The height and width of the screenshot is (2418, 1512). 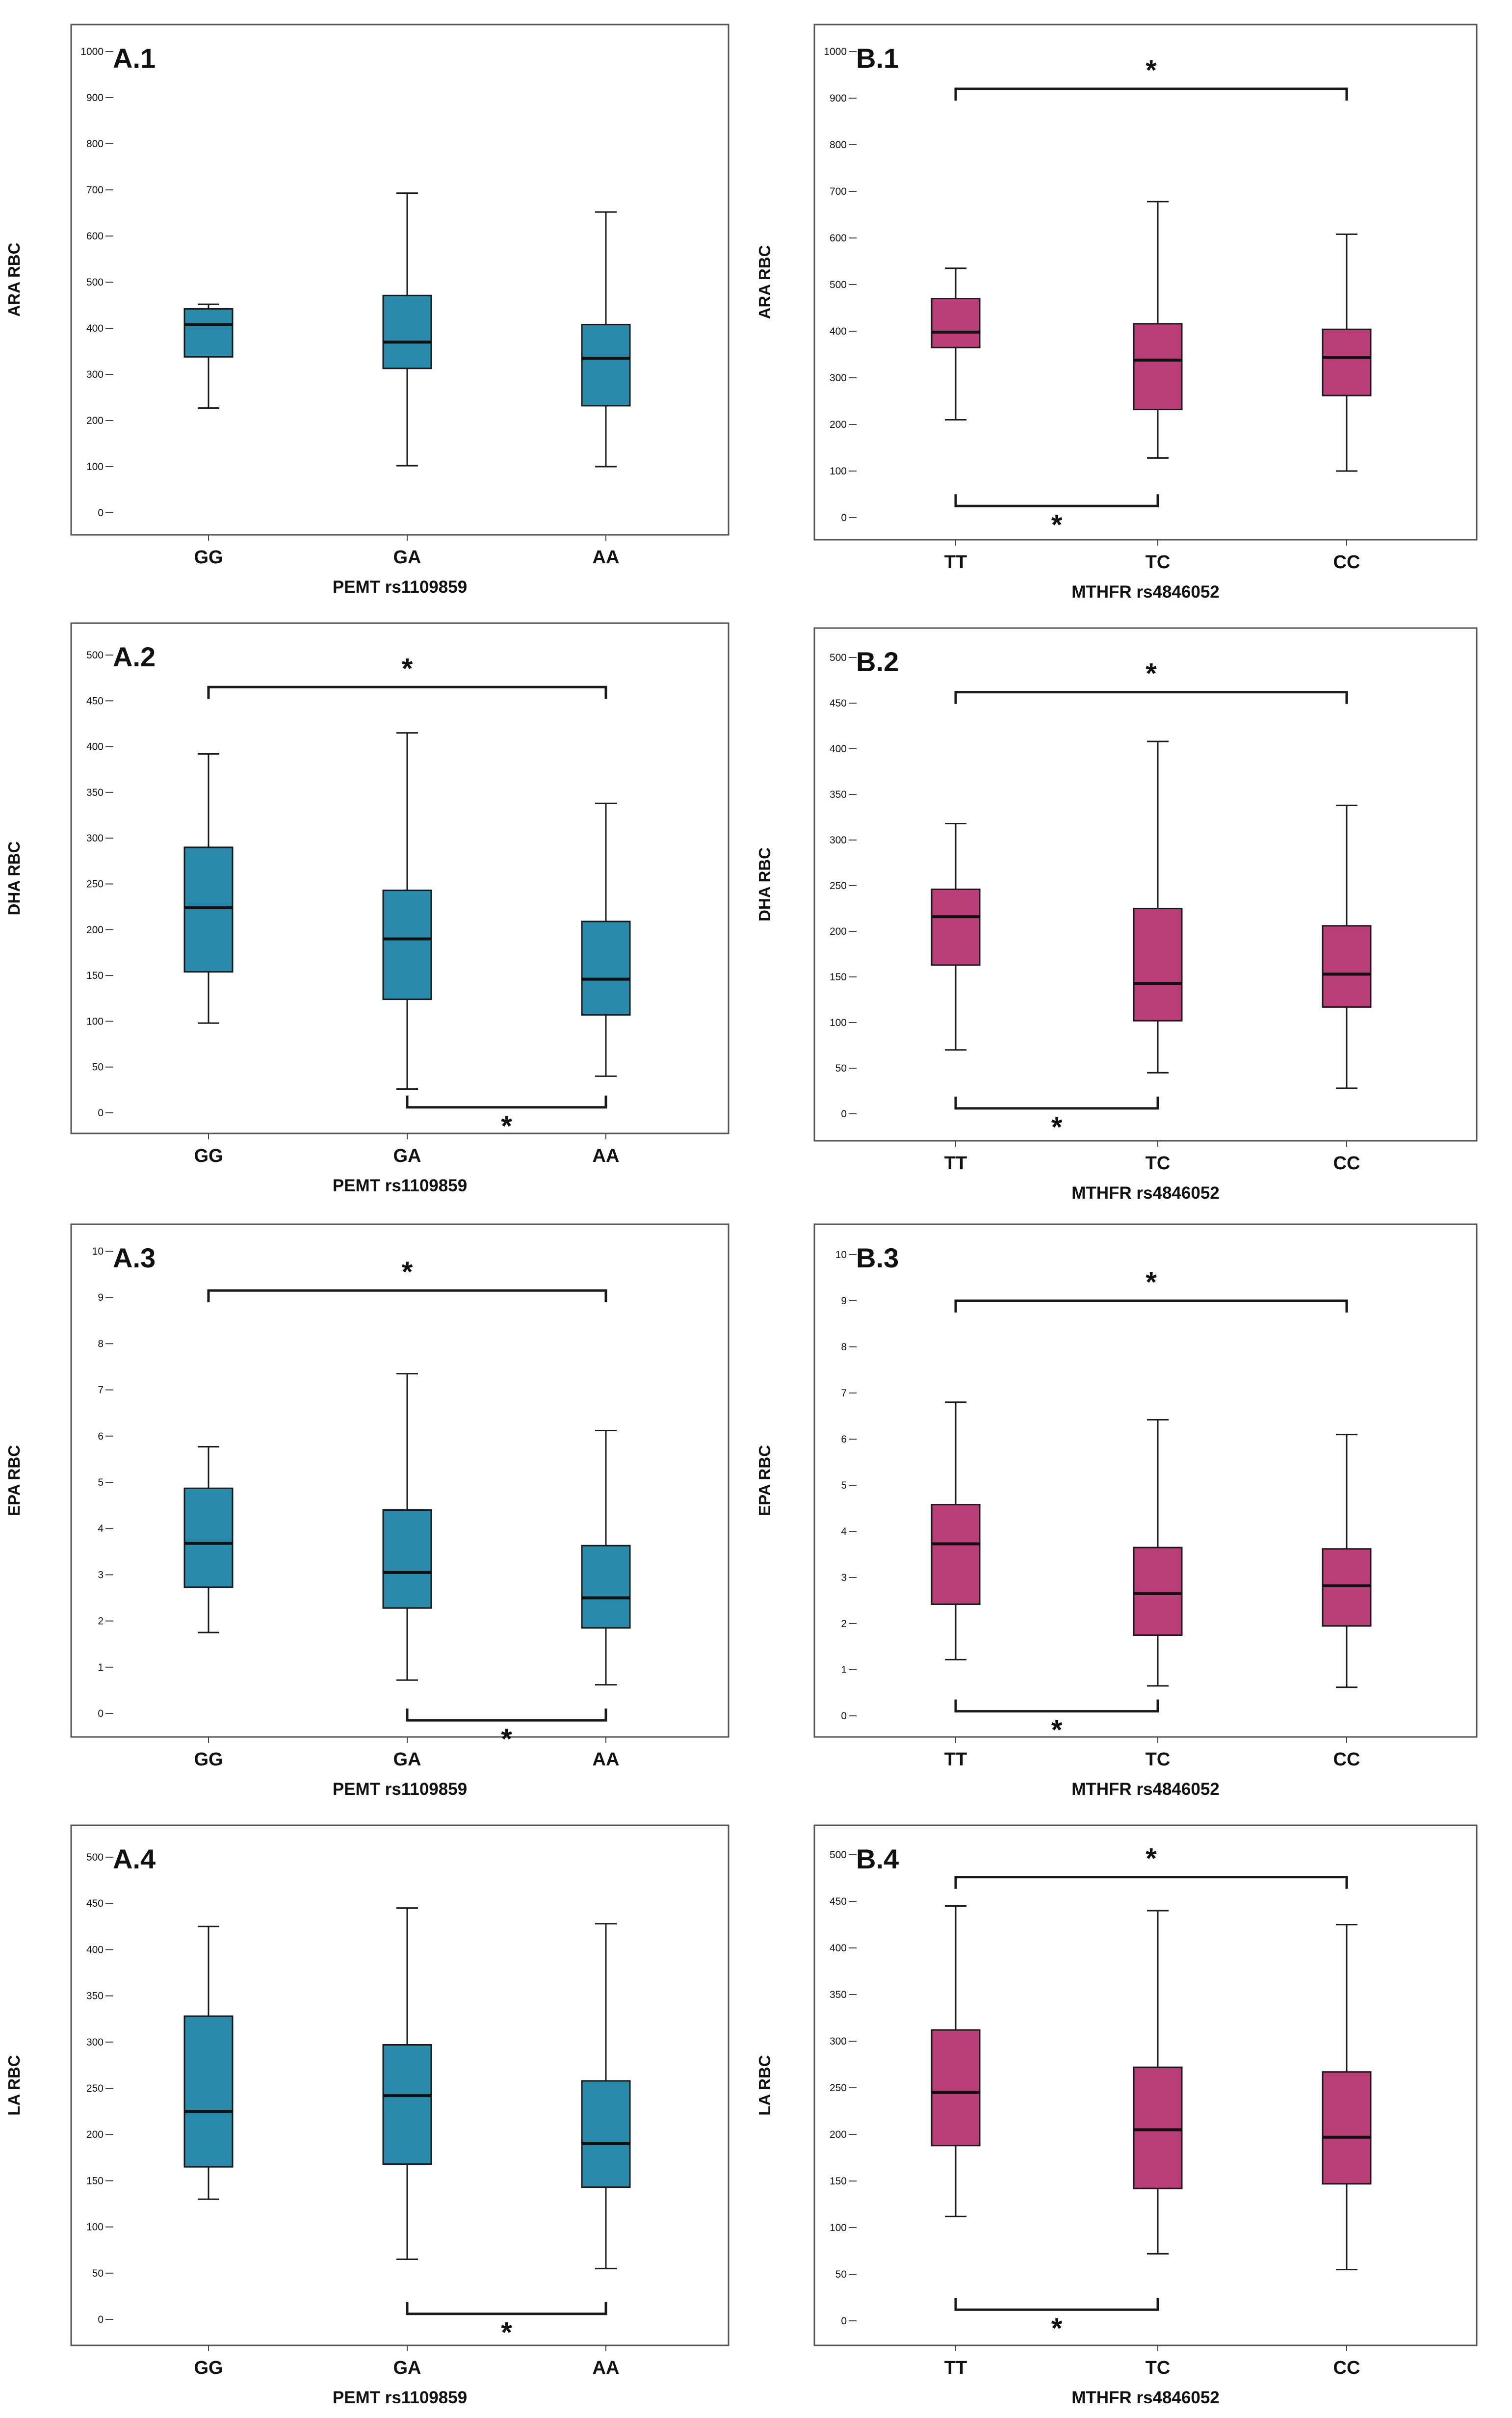 What do you see at coordinates (606, 2096) in the screenshot?
I see `boxplot-AA` at bounding box center [606, 2096].